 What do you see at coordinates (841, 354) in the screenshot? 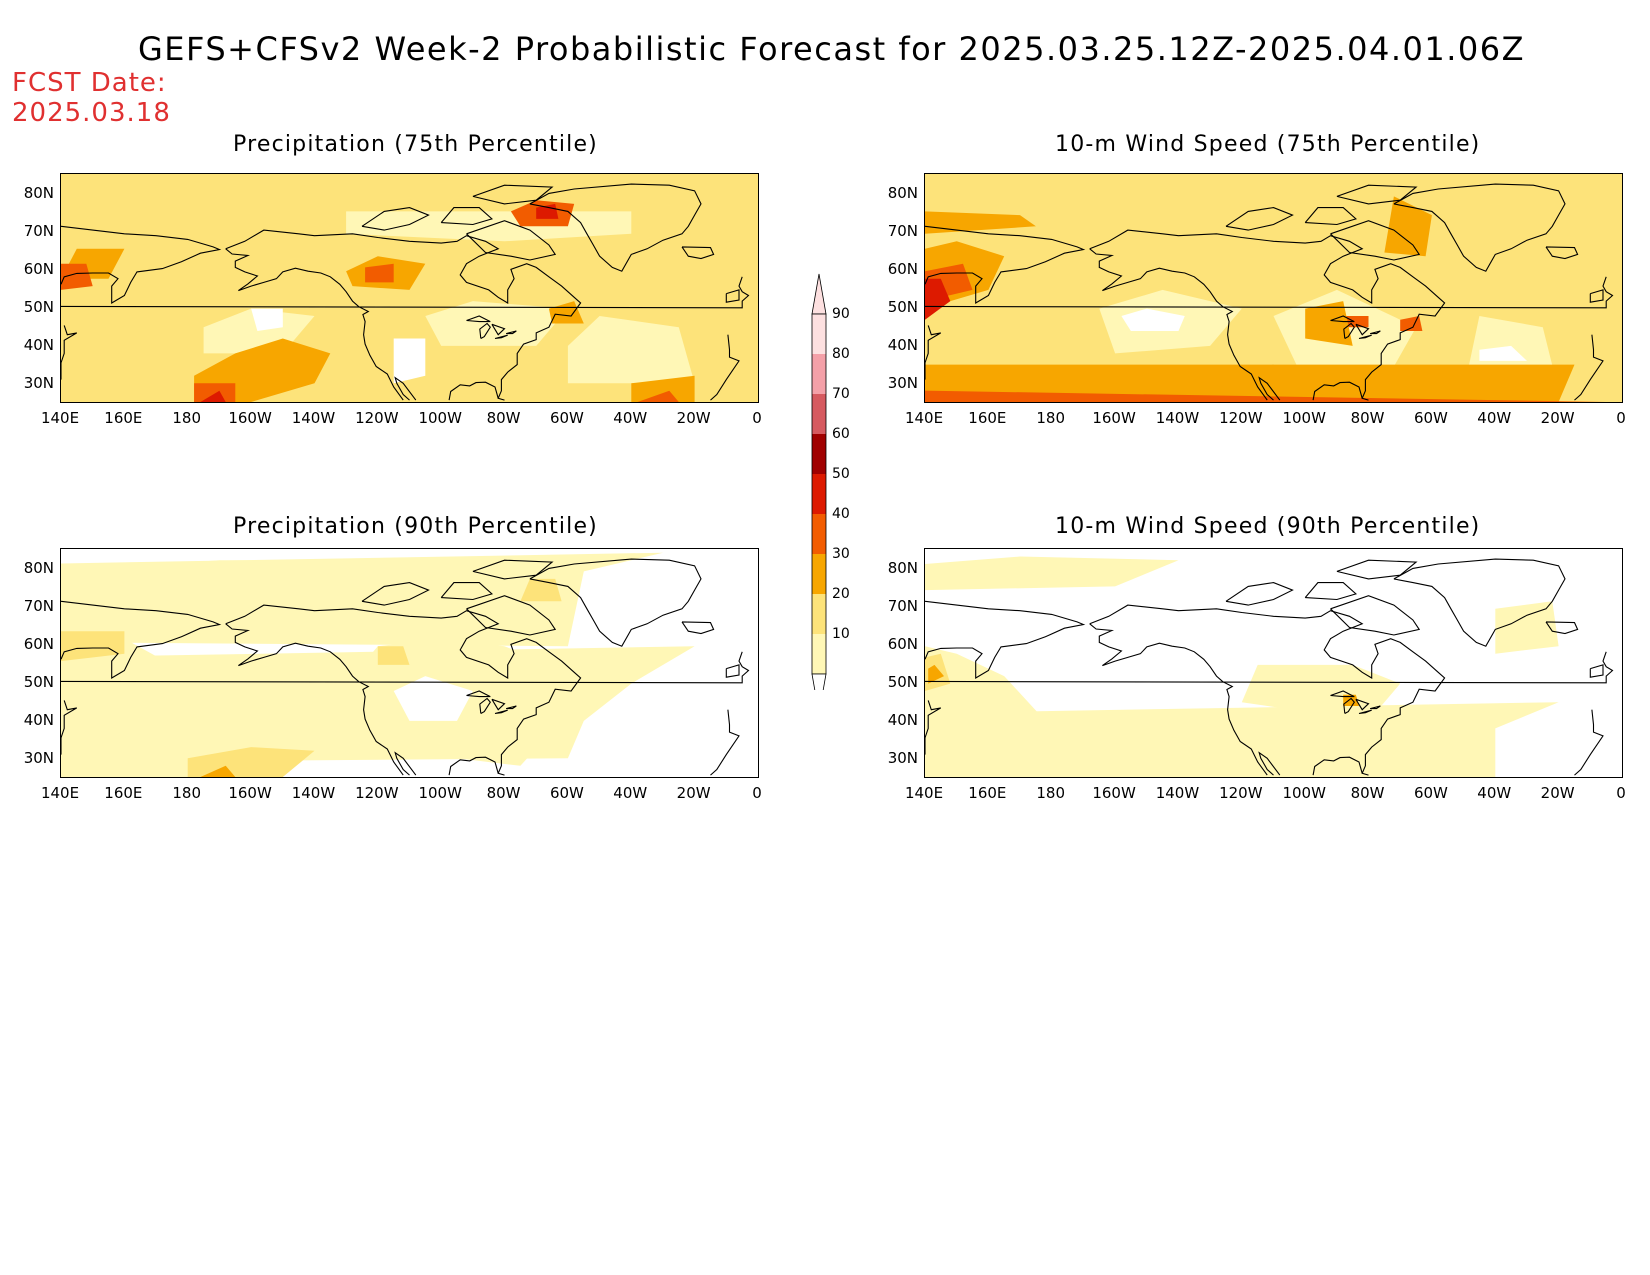
I see `colorbar-level-label: 80` at bounding box center [841, 354].